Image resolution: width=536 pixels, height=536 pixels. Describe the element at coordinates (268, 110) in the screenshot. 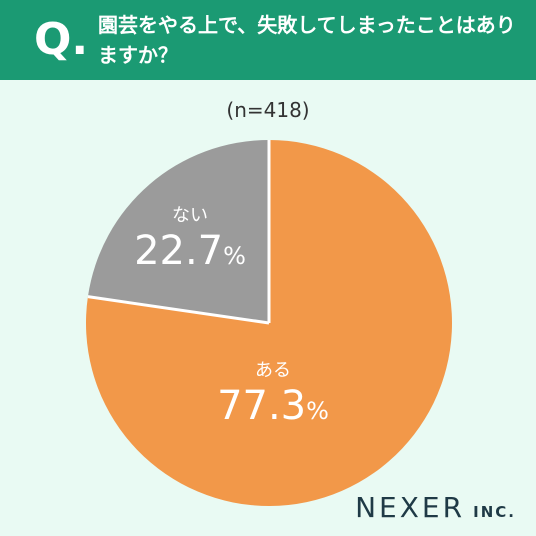

I see `sample-size: (n=418)` at that location.